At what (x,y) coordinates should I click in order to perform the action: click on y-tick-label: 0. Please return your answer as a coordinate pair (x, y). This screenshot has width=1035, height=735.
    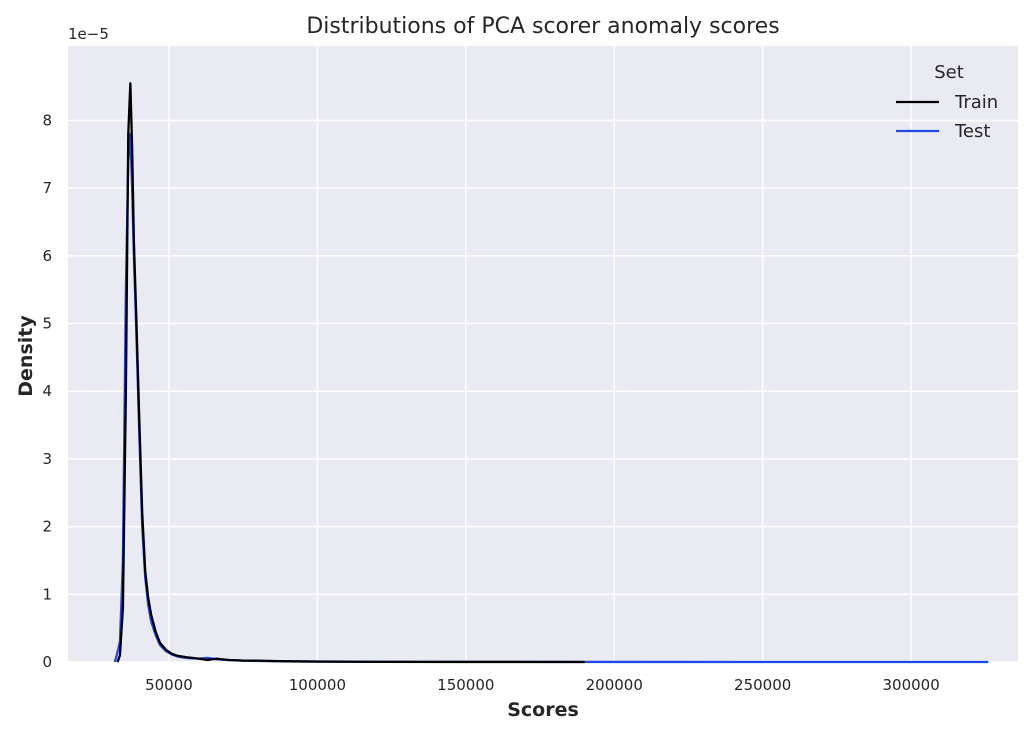
    Looking at the image, I should click on (47, 662).